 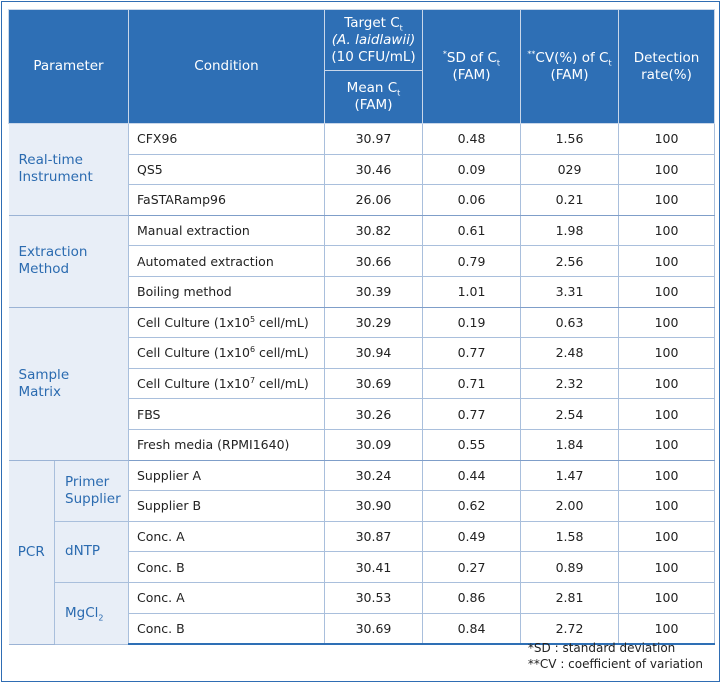 What do you see at coordinates (226, 506) in the screenshot?
I see `condition-cell: Supplier B` at bounding box center [226, 506].